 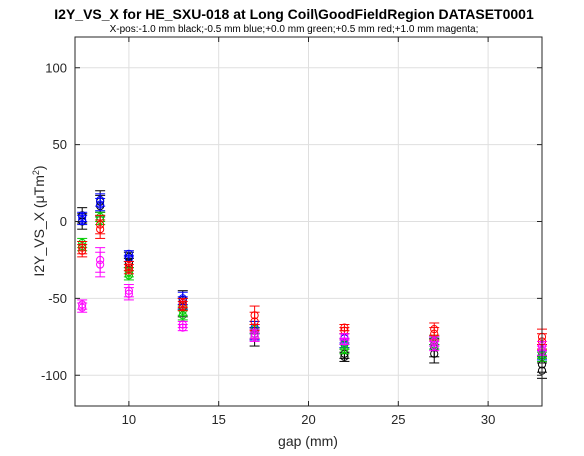 I want to click on x-tick-label: 30, so click(x=488, y=419).